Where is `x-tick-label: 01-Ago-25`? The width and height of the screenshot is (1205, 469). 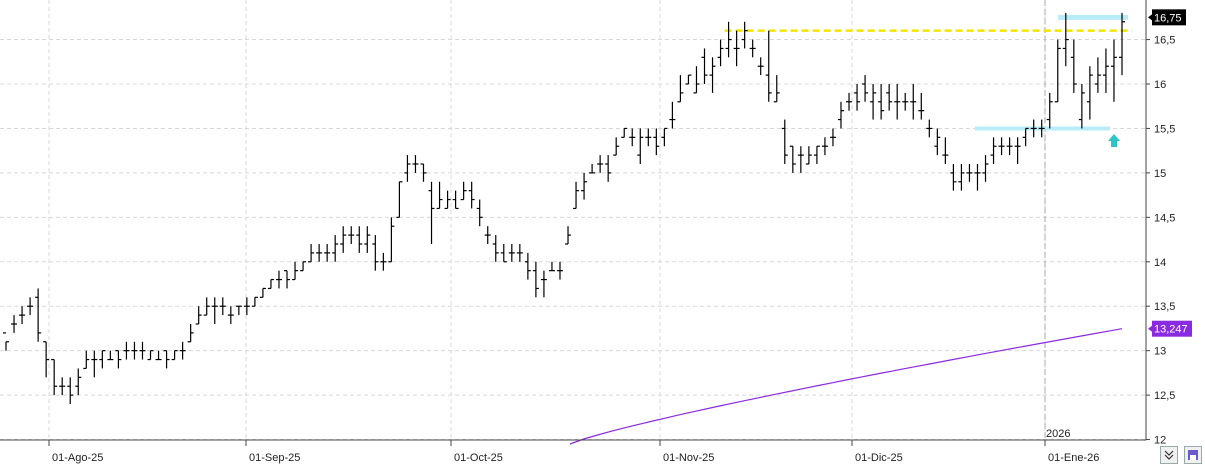 x-tick-label: 01-Ago-25 is located at coordinates (77, 458).